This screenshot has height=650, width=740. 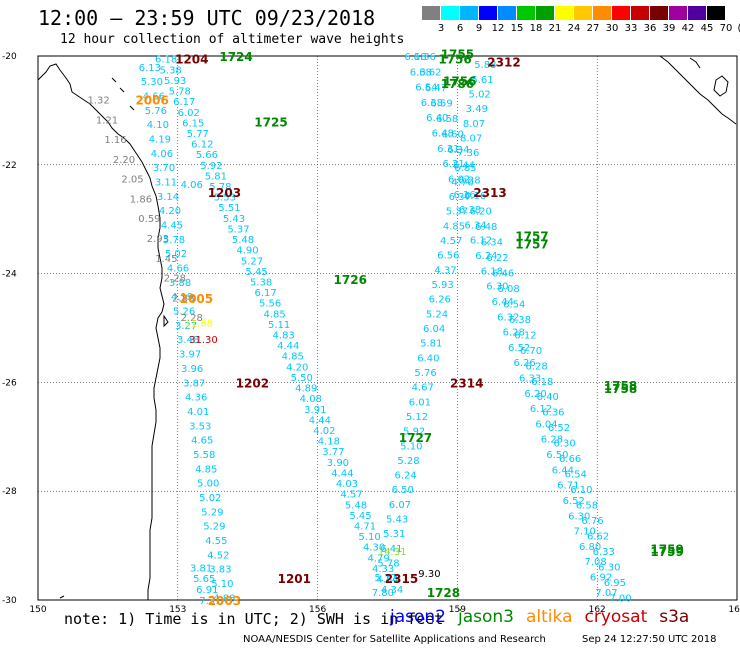 I want to click on swh-value: 5.12, so click(x=417, y=417).